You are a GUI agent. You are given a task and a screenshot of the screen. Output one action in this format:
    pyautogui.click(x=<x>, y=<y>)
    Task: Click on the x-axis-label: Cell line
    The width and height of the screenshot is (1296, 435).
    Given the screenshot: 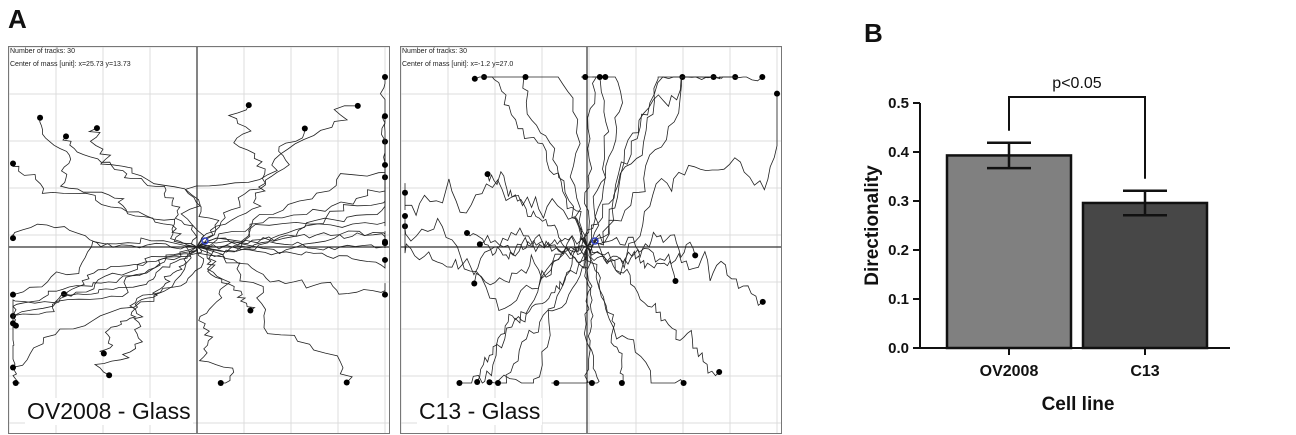 What is the action you would take?
    pyautogui.click(x=1078, y=404)
    